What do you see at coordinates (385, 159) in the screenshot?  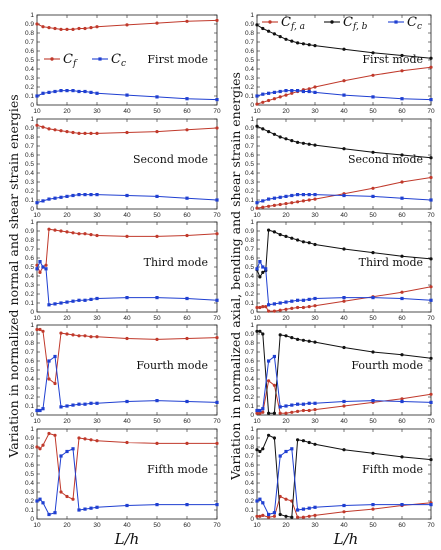 I see `right-second-mode-label: Second mode` at bounding box center [385, 159].